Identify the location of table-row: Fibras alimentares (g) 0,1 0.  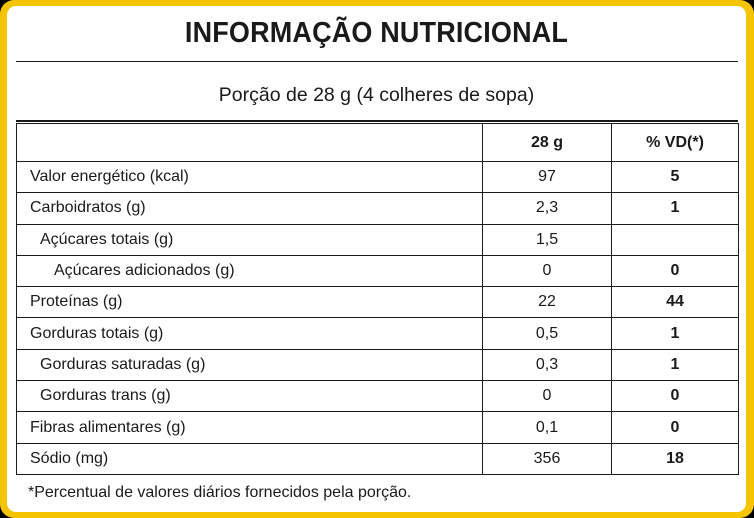
(377, 427).